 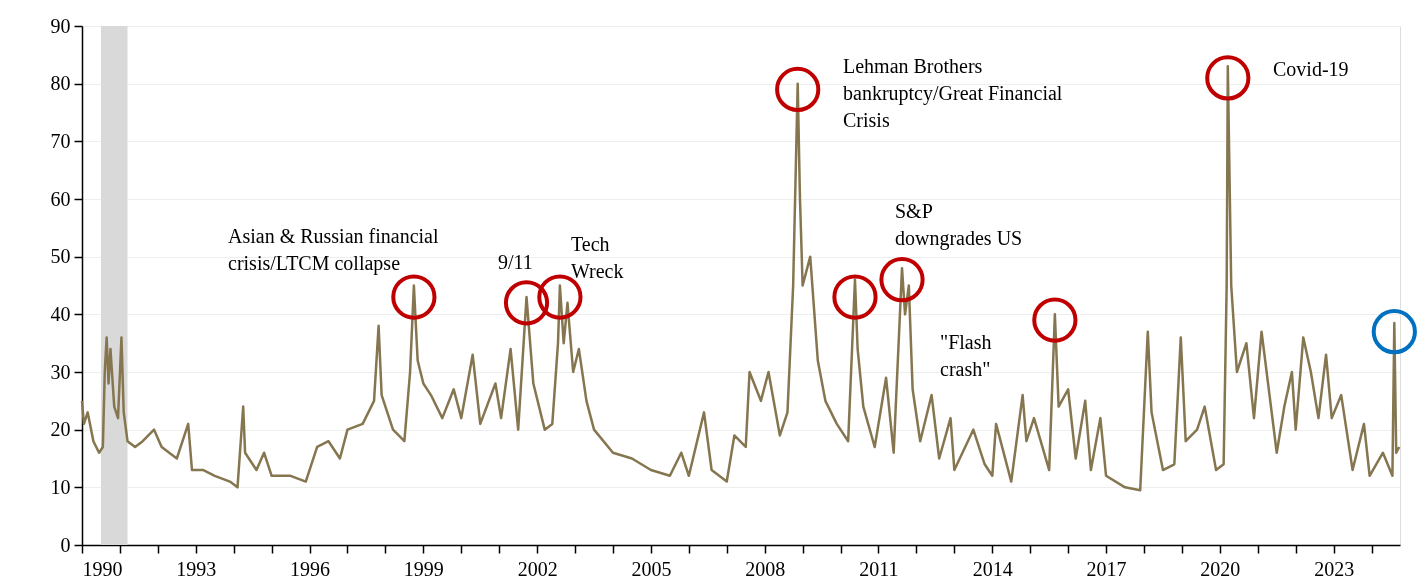 What do you see at coordinates (60, 486) in the screenshot?
I see `y-tick-label: 10` at bounding box center [60, 486].